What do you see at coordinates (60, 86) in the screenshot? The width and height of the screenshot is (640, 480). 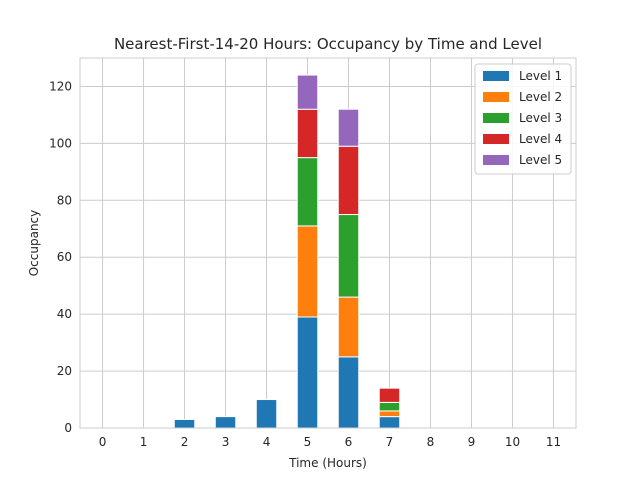 I see `y-tick-label: 120` at bounding box center [60, 86].